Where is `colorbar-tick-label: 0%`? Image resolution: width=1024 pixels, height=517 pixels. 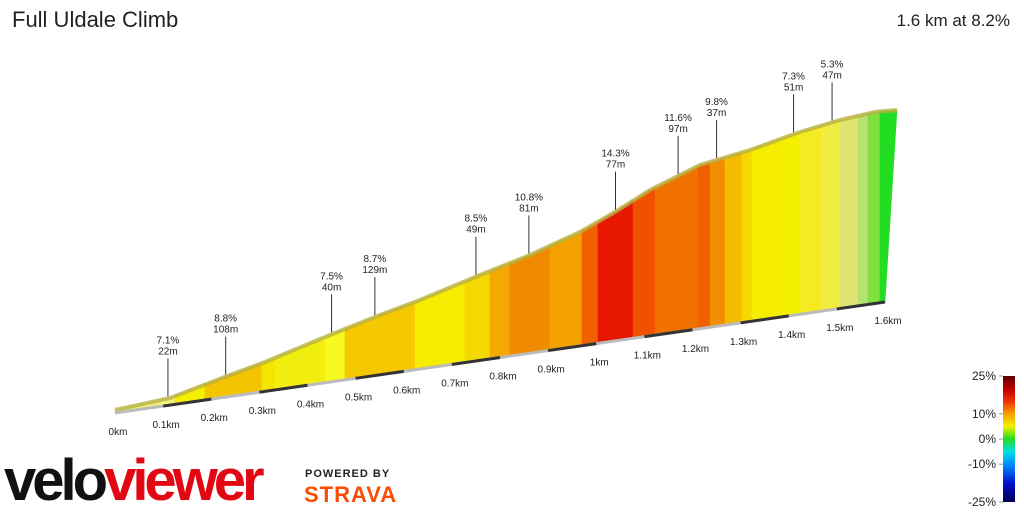 colorbar-tick-label: 0% is located at coordinates (988, 439).